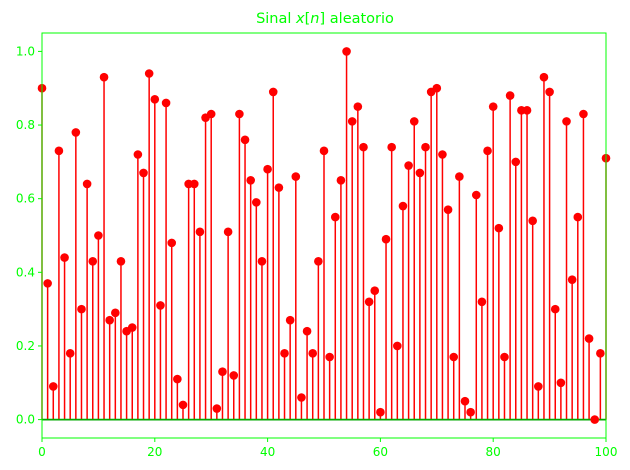 The image size is (630, 470). Describe the element at coordinates (25, 420) in the screenshot. I see `y-tick-label: 0.0` at that location.